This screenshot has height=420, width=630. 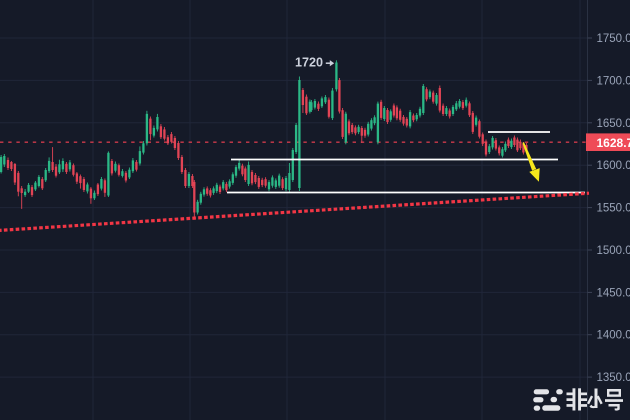 I want to click on svg-text: 1450.00, so click(x=613, y=293).